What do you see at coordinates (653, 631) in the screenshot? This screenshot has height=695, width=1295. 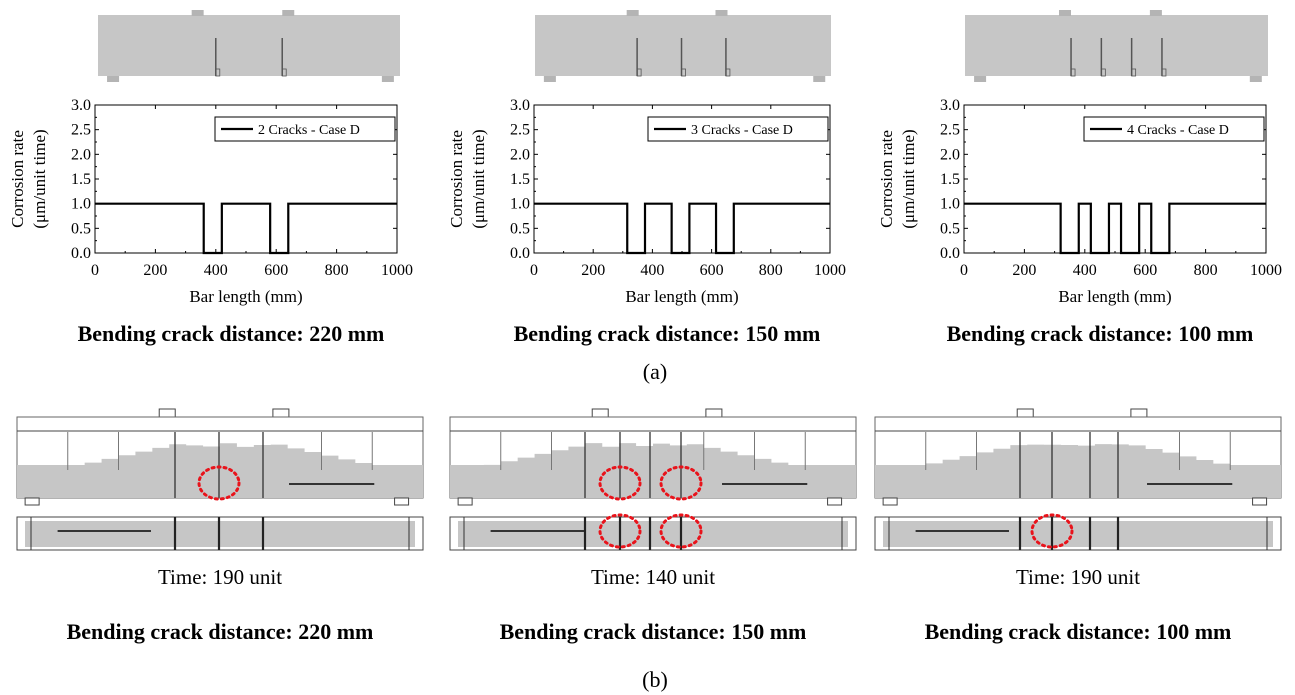 I see `panel-caption: Bending crack distance: 150 mm` at bounding box center [653, 631].